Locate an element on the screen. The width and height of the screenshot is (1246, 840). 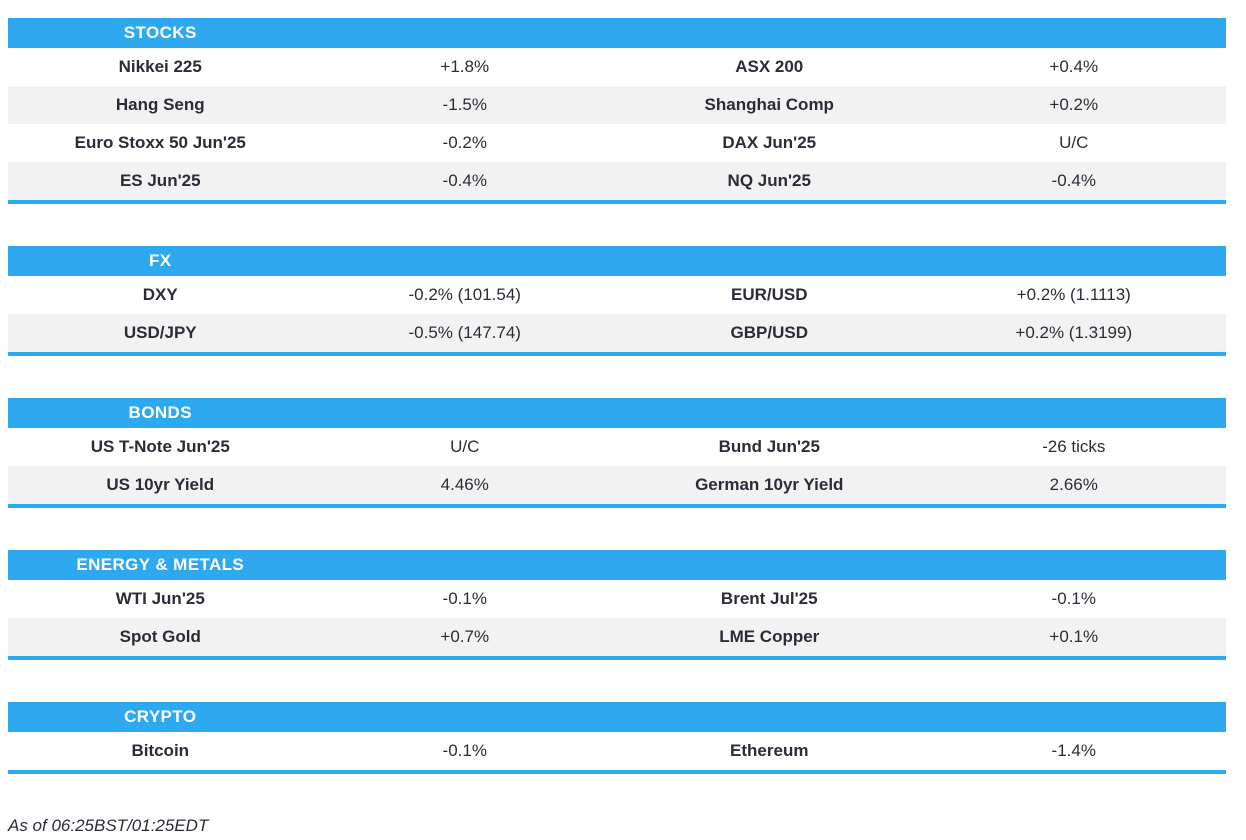
instrument-label: Bund Jun'25 is located at coordinates (769, 446).